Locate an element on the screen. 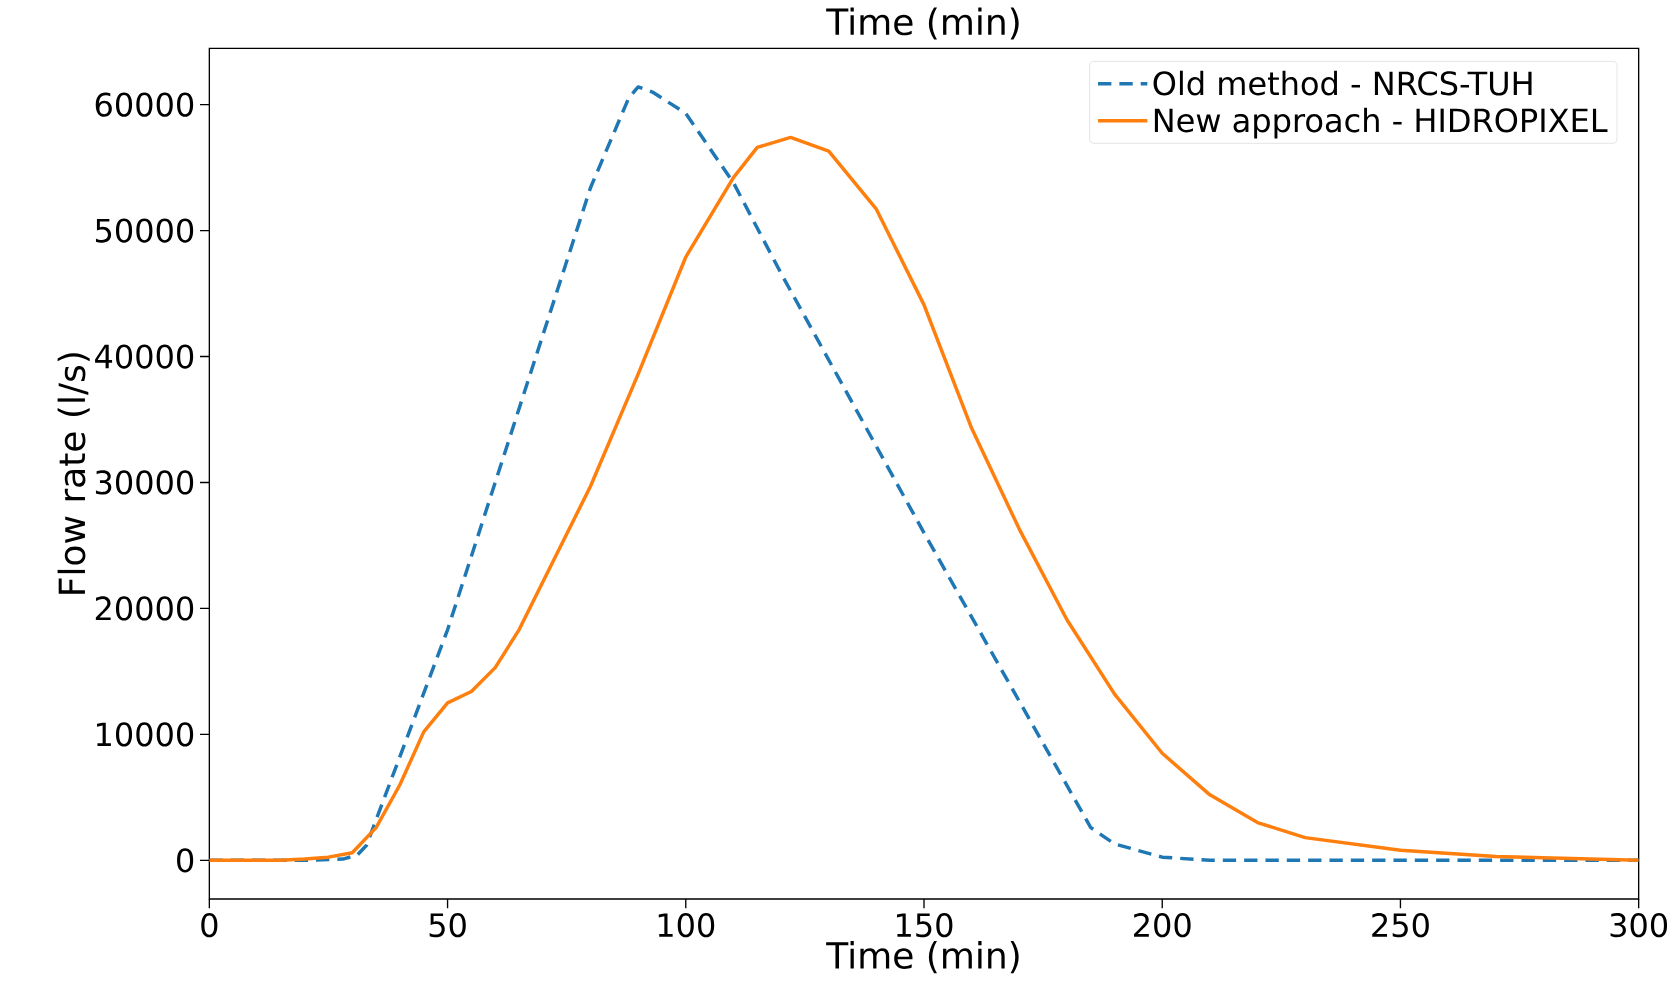  x-tick-label: 300 is located at coordinates (1639, 925).